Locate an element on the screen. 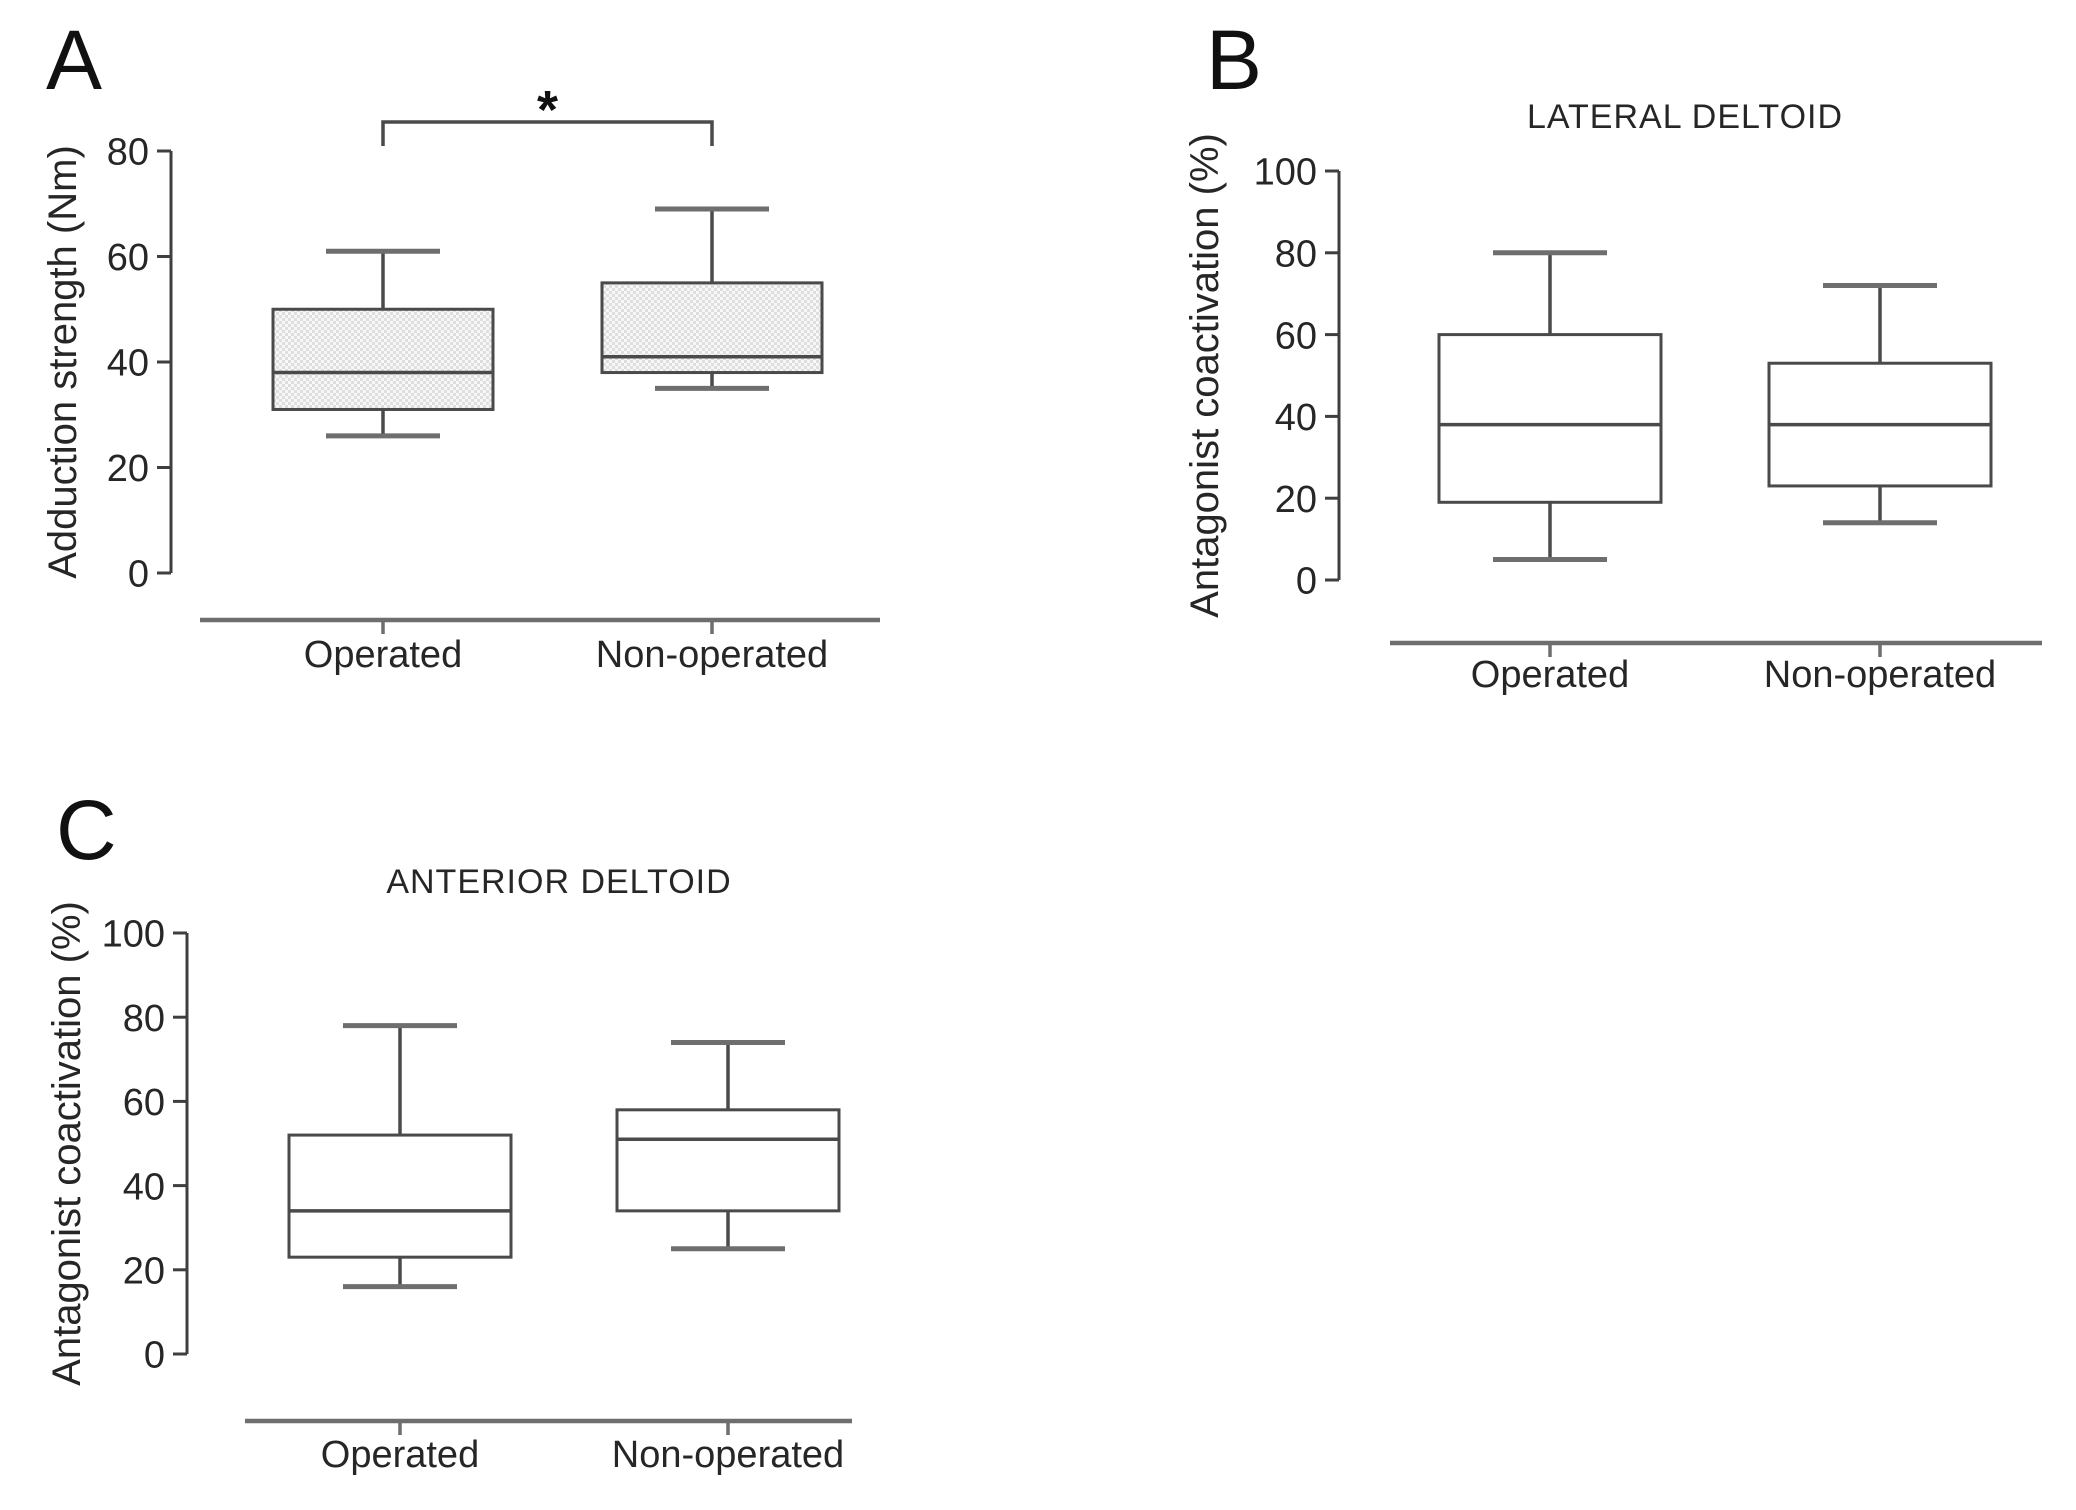 This screenshot has width=2076, height=1510. significance-bracket is located at coordinates (547, 133).